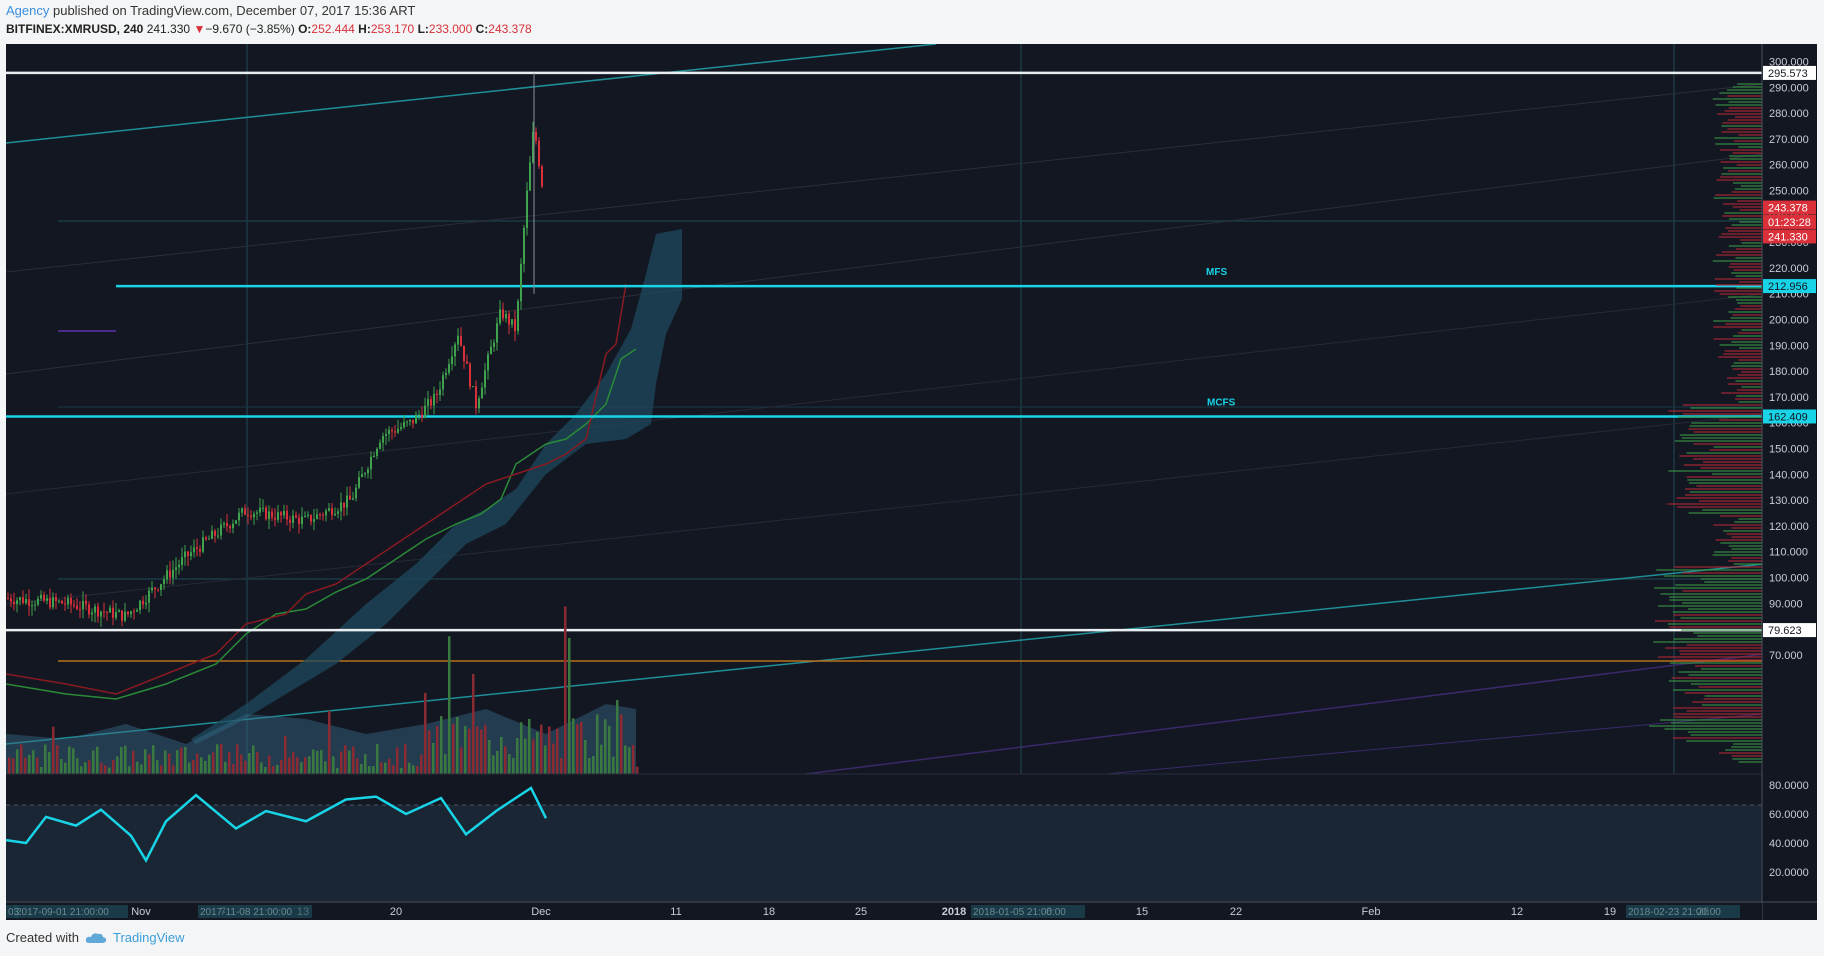 The width and height of the screenshot is (1824, 956). I want to click on time-tick-label: 12, so click(1517, 912).